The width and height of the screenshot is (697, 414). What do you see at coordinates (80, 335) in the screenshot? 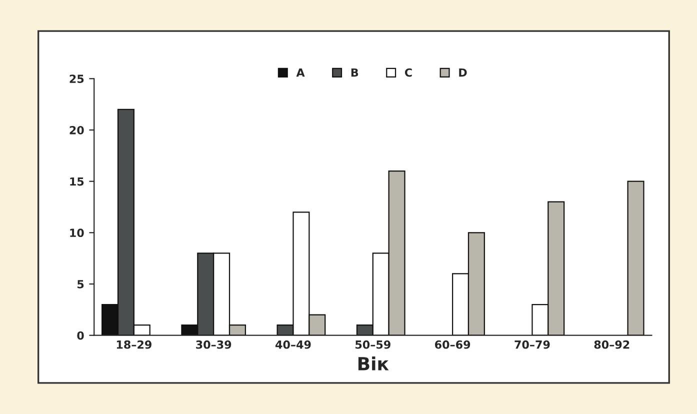
I see `y-tick-label: 0` at bounding box center [80, 335].